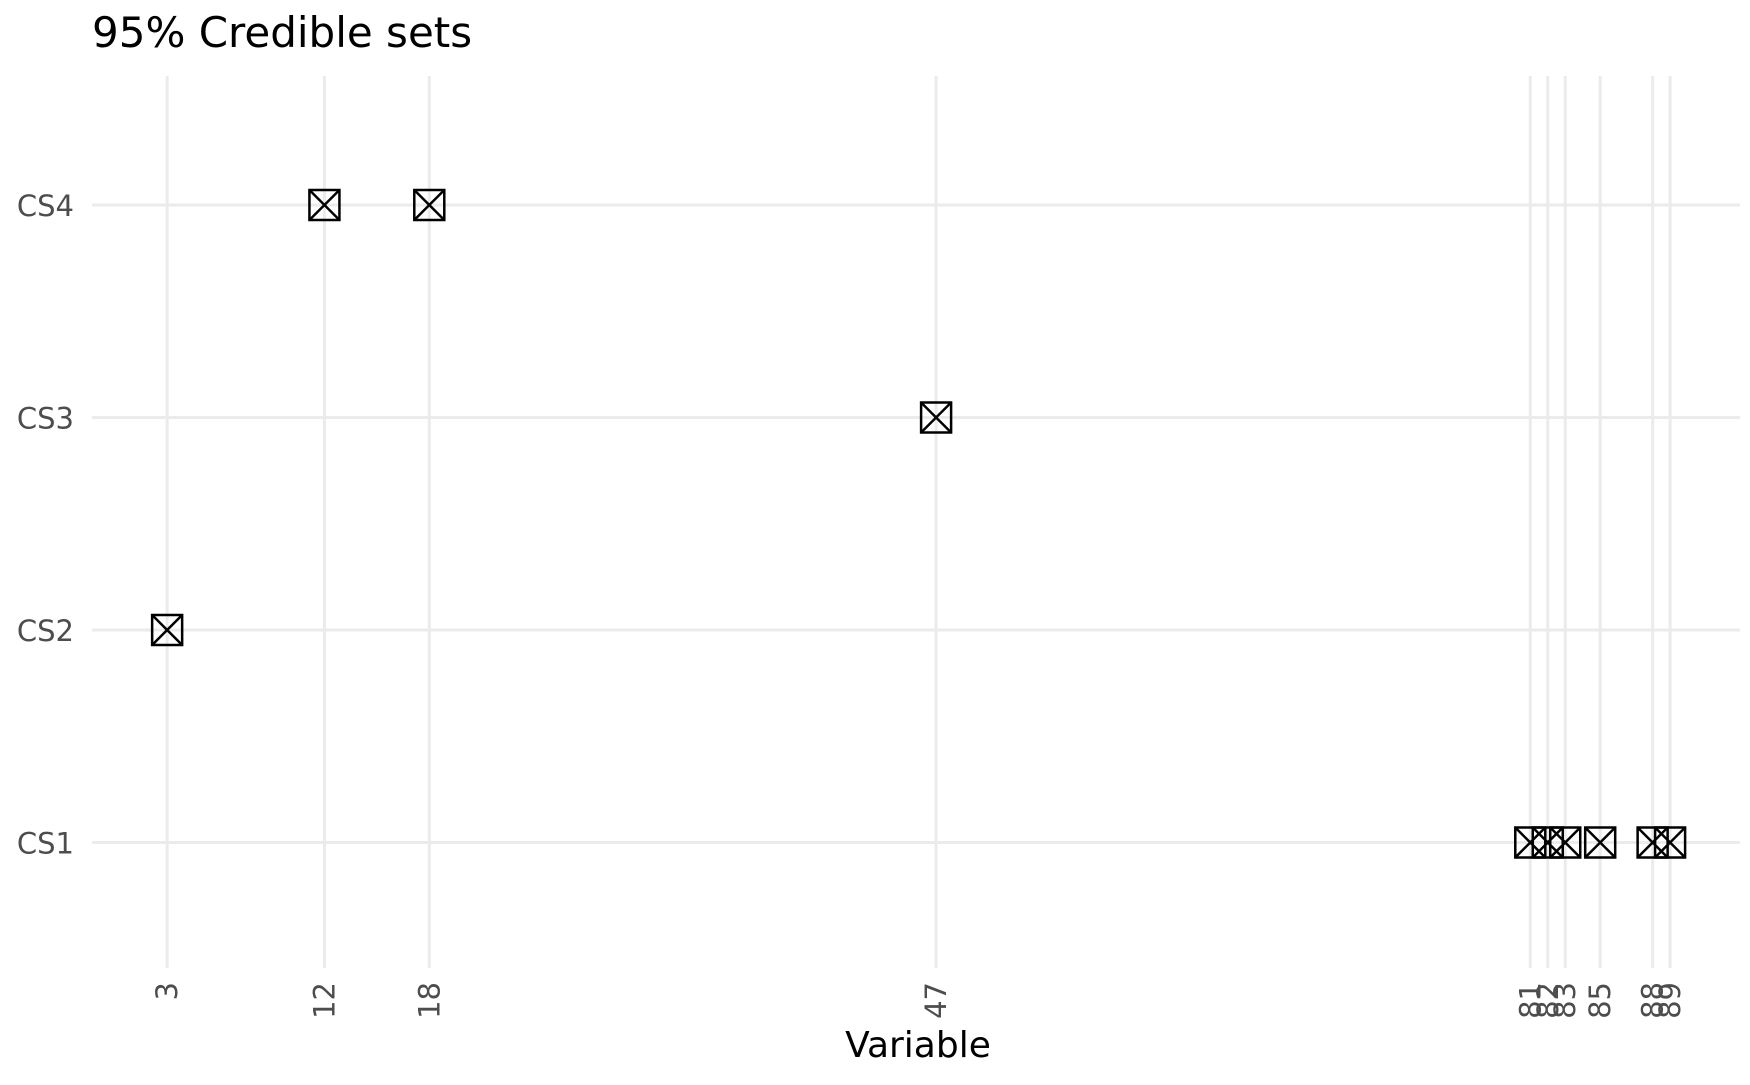 The width and height of the screenshot is (1750, 1085). I want to click on x-tick-label: 83, so click(1565, 1000).